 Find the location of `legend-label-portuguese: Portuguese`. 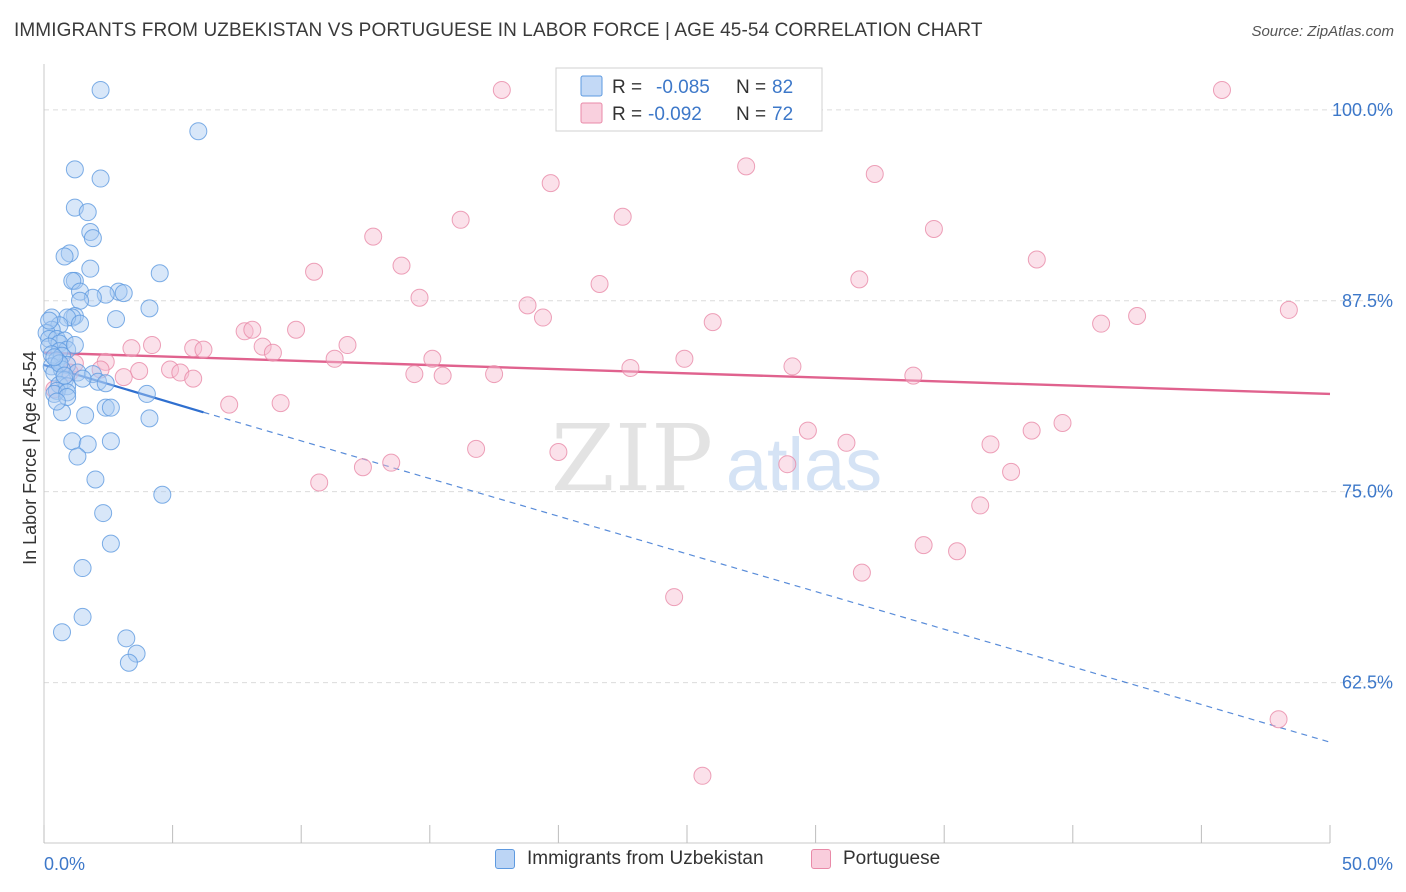

legend-label-portuguese: Portuguese is located at coordinates (892, 858).